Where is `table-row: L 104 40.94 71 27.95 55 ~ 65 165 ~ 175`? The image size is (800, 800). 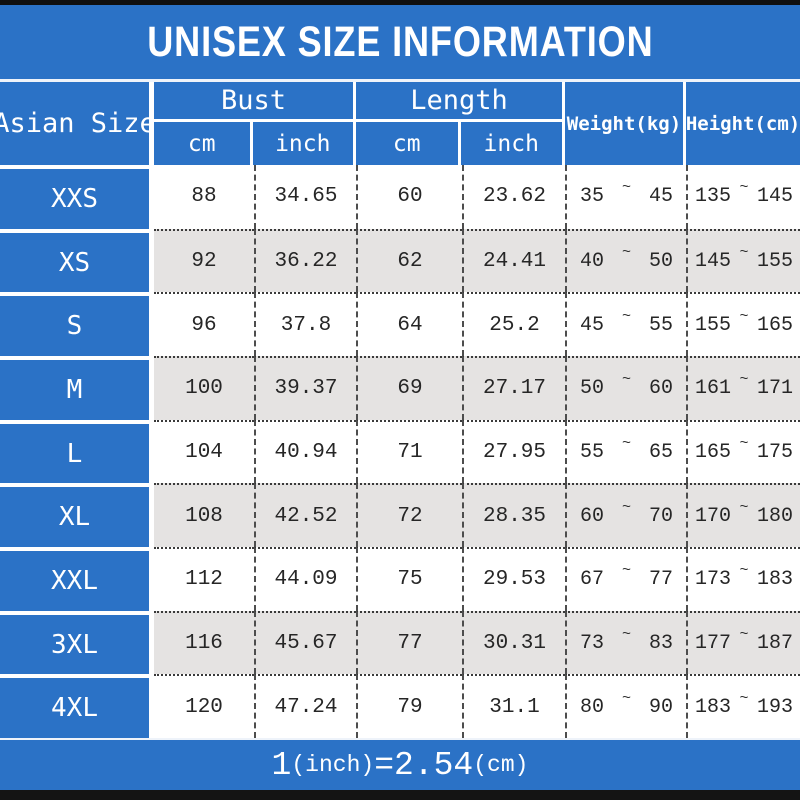 table-row: L 104 40.94 71 27.95 55 ~ 65 165 ~ 175 is located at coordinates (400, 451).